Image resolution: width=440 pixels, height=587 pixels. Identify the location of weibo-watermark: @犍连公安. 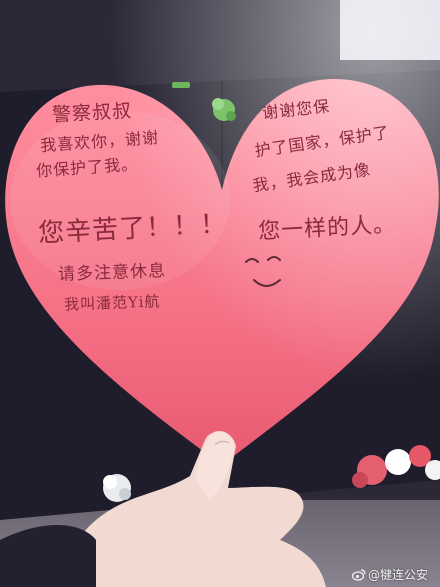
(390, 574).